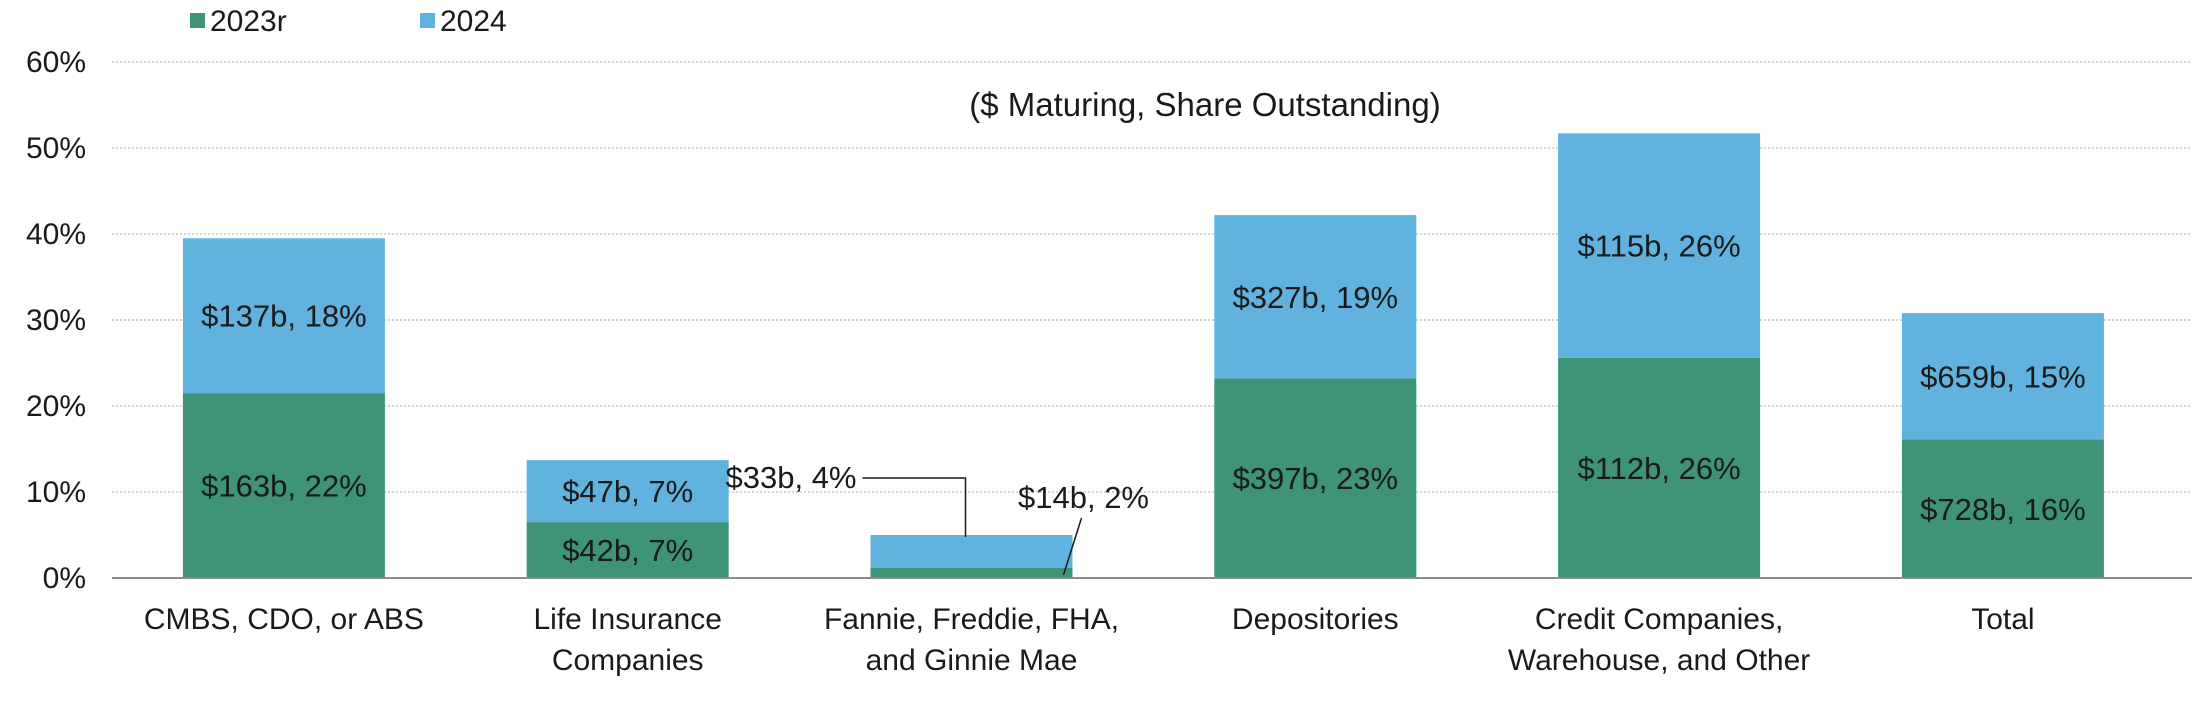 This screenshot has width=2192, height=712. What do you see at coordinates (284, 619) in the screenshot?
I see `x-category-label: CMBS, CDO, or ABS` at bounding box center [284, 619].